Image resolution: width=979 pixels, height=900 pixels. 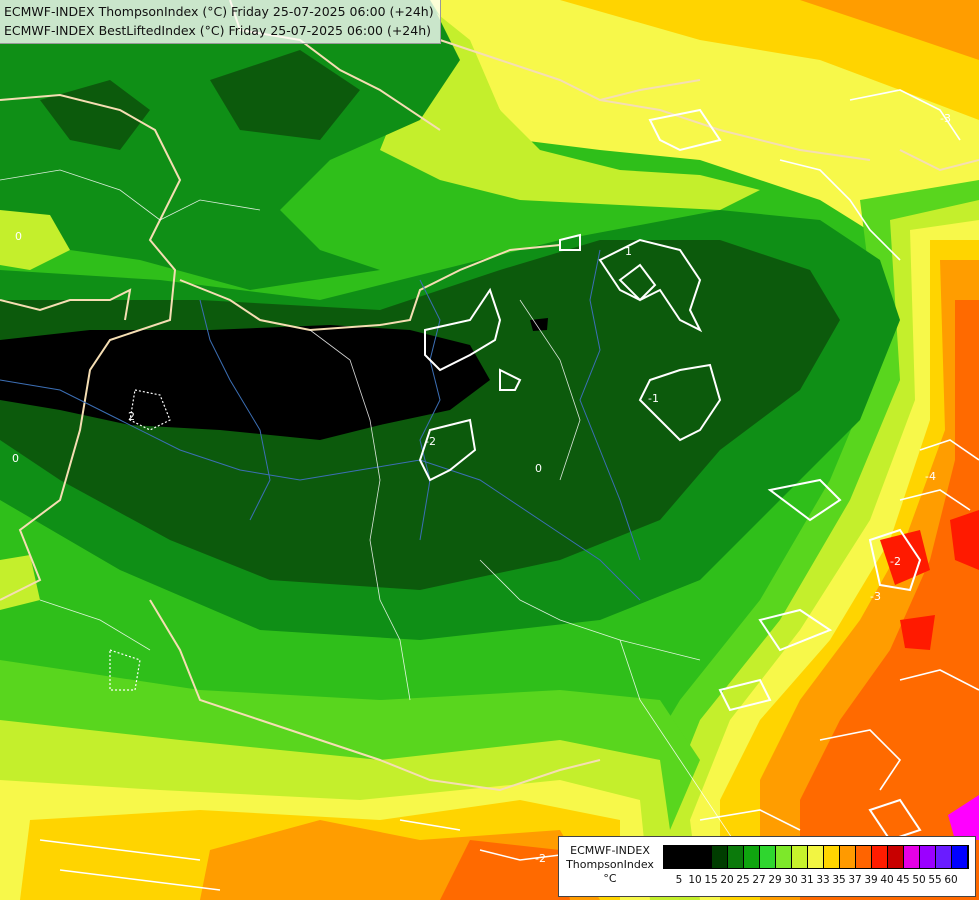 I want to click on legend-tick-label: 10, so click(x=695, y=880).